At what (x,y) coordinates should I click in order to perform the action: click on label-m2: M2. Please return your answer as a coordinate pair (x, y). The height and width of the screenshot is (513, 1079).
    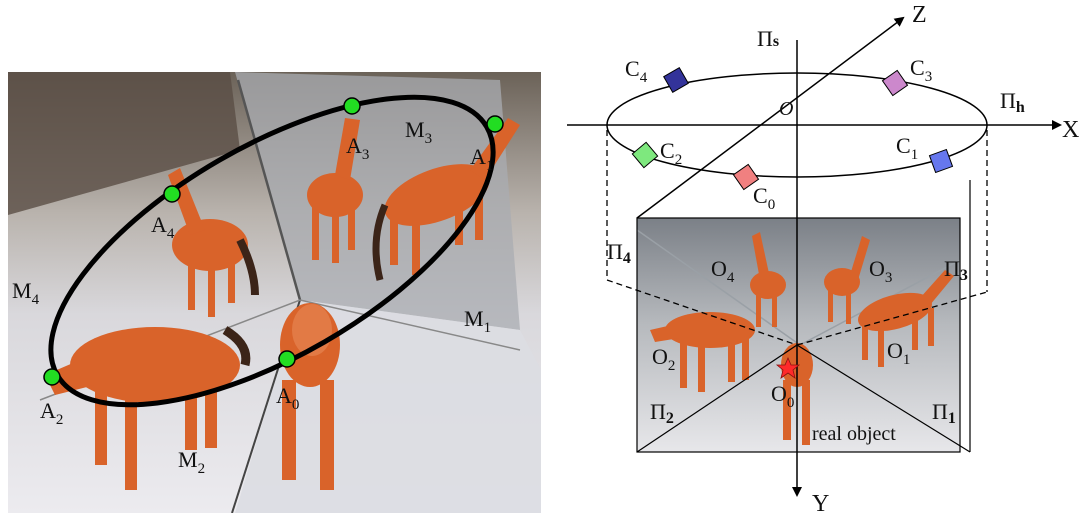
    Looking at the image, I should click on (191, 462).